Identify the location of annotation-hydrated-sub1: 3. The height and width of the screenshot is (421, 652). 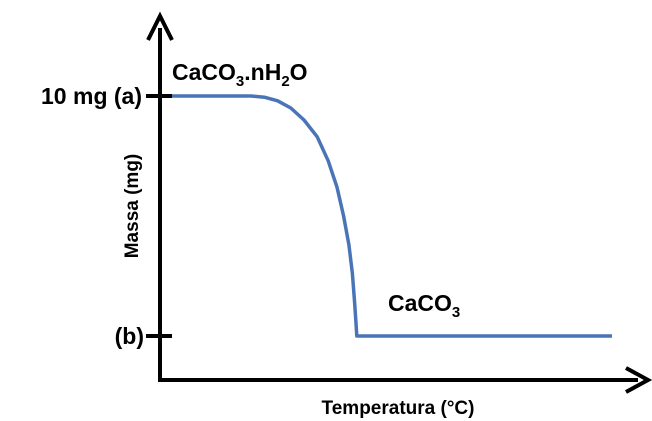
(240, 81).